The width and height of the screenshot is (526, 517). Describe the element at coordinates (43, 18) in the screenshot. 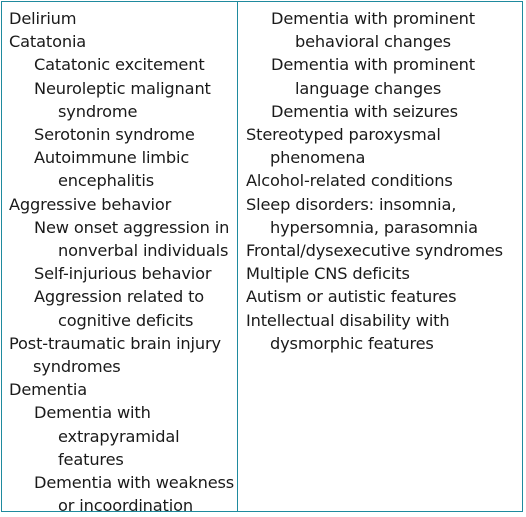

I see `list-item: Delirium` at that location.